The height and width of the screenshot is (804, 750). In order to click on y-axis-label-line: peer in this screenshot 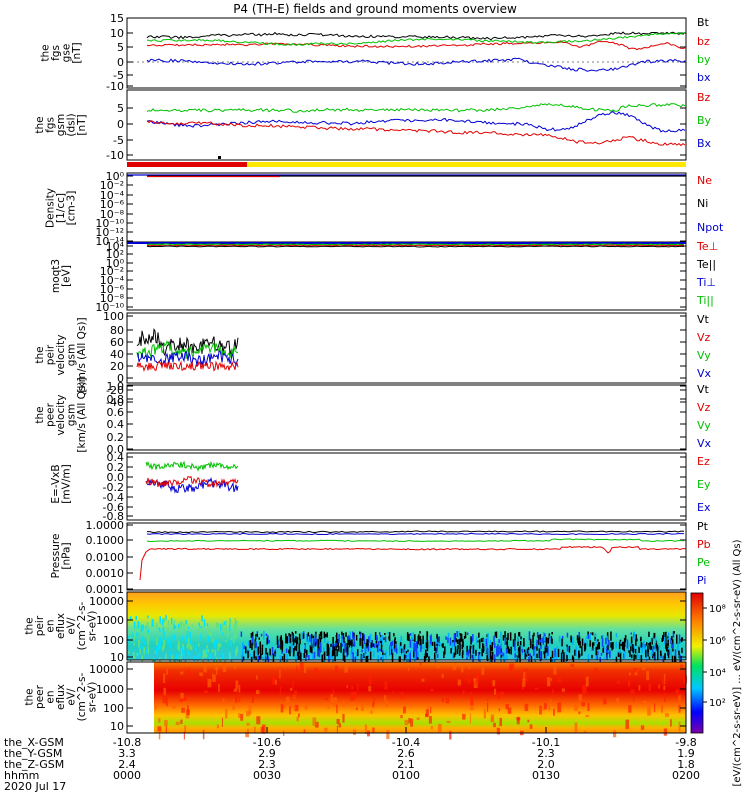, I will do `click(40, 696)`.